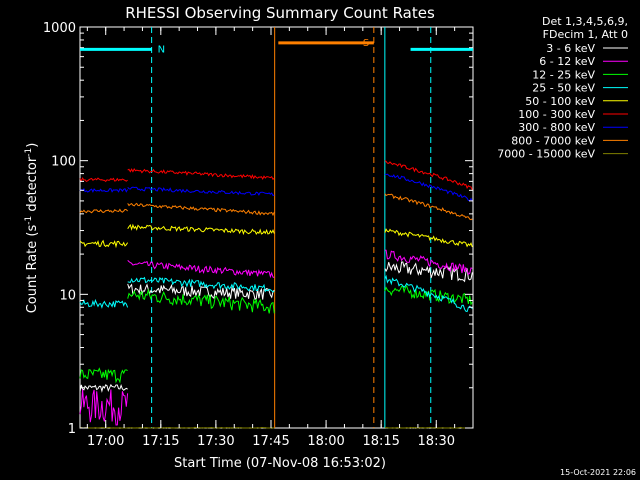  I want to click on y-label-sup-1: -1, so click(29, 220).